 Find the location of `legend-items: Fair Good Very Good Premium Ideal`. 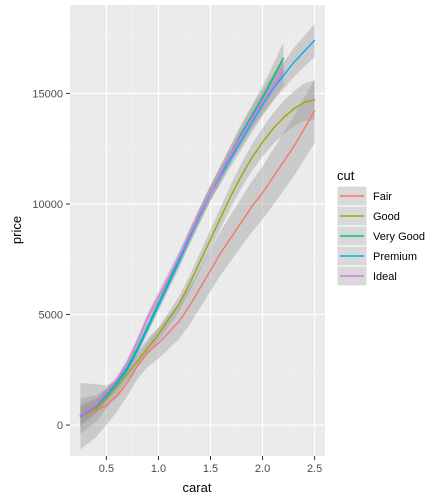

legend-items: Fair Good Very Good Premium Ideal is located at coordinates (380, 236).